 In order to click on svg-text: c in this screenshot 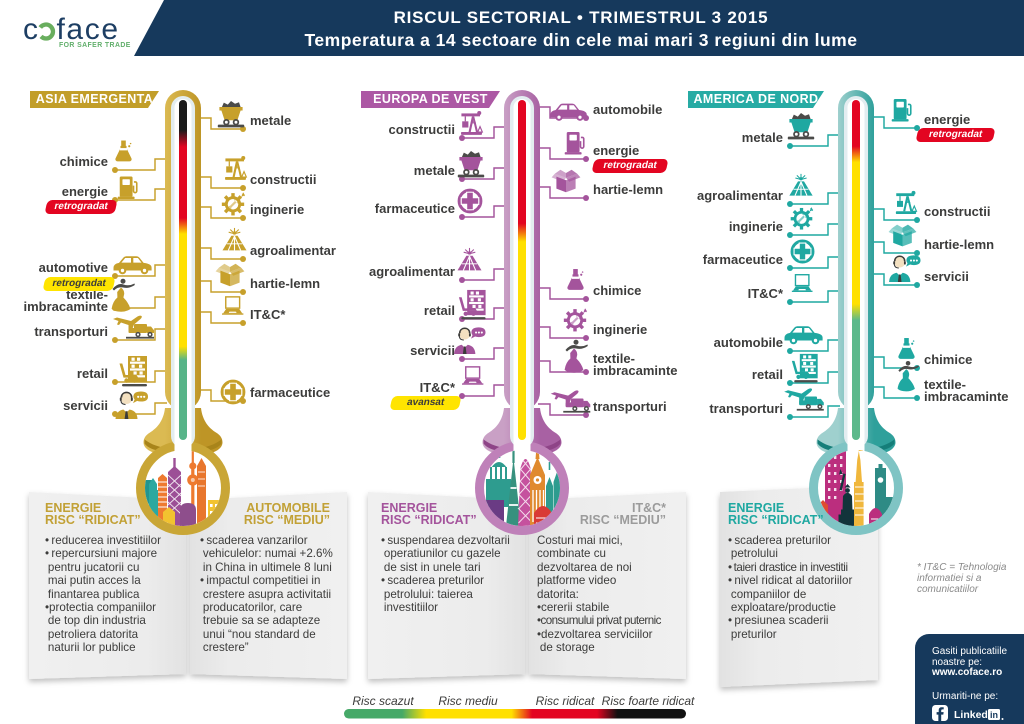, I will do `click(30, 29)`.